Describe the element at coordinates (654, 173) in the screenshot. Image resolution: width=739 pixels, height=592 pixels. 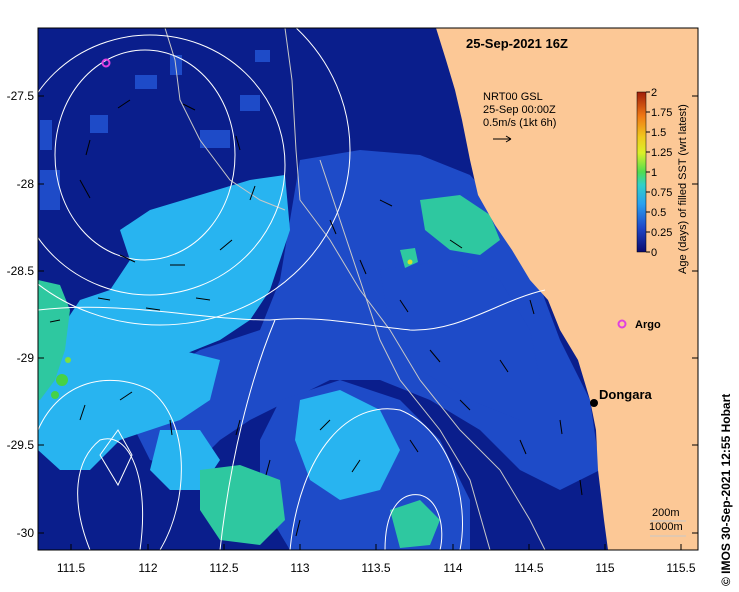
I see `colorbar-tick-label: 1` at that location.